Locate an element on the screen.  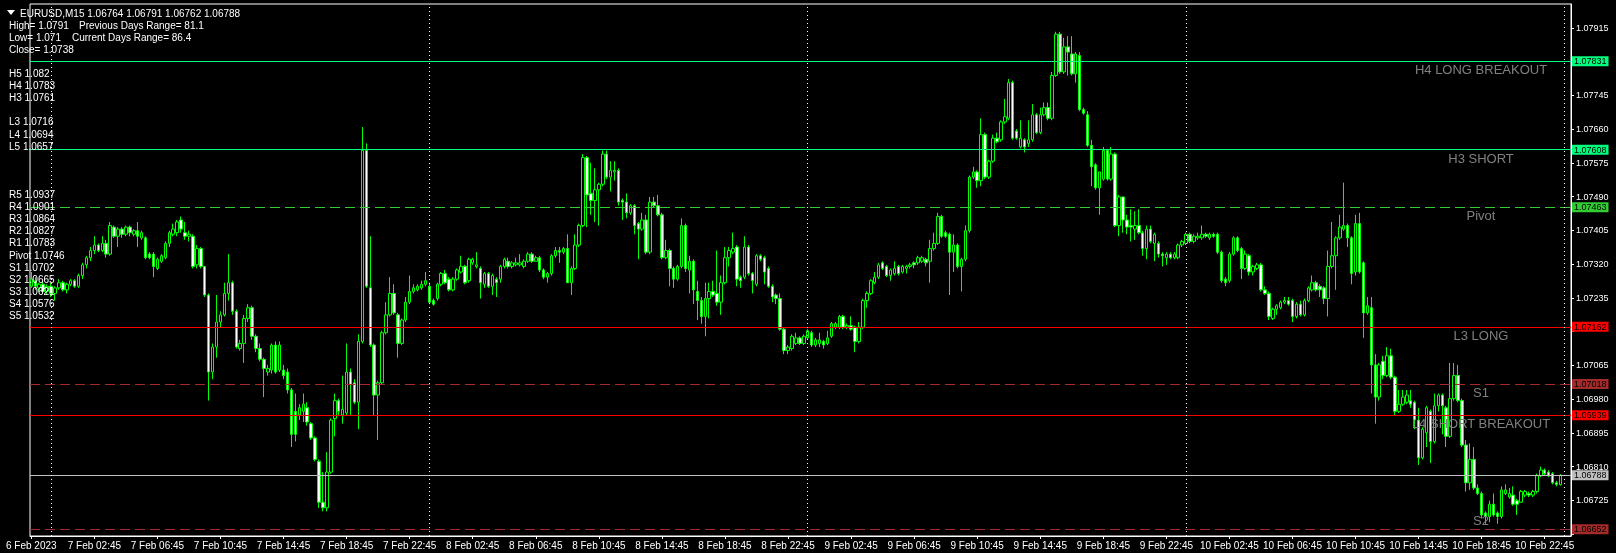
x-tick-label: 7 Feb 06:45 is located at coordinates (157, 545).